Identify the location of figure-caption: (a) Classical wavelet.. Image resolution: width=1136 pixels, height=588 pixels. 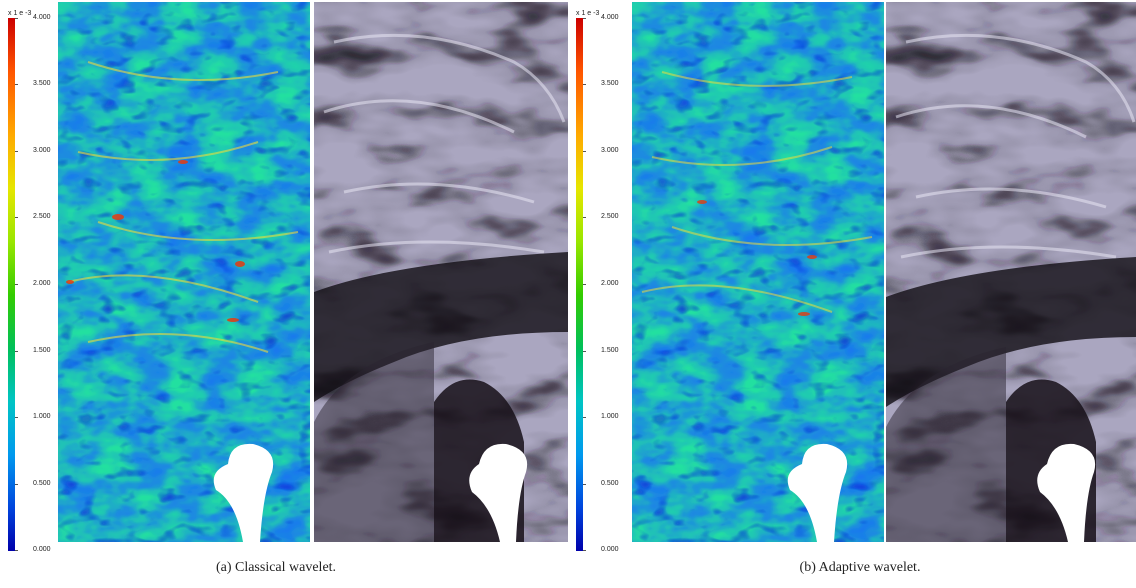
(276, 567).